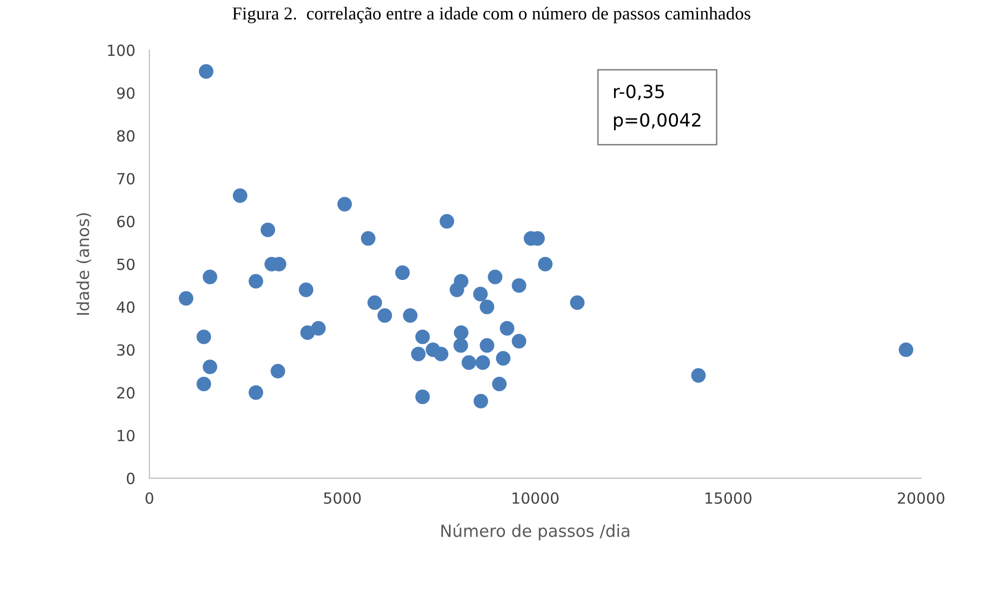 The image size is (983, 603). I want to click on chart-title: Figura 2. correlação entre a idade com o número de passos caminhados, so click(491, 15).